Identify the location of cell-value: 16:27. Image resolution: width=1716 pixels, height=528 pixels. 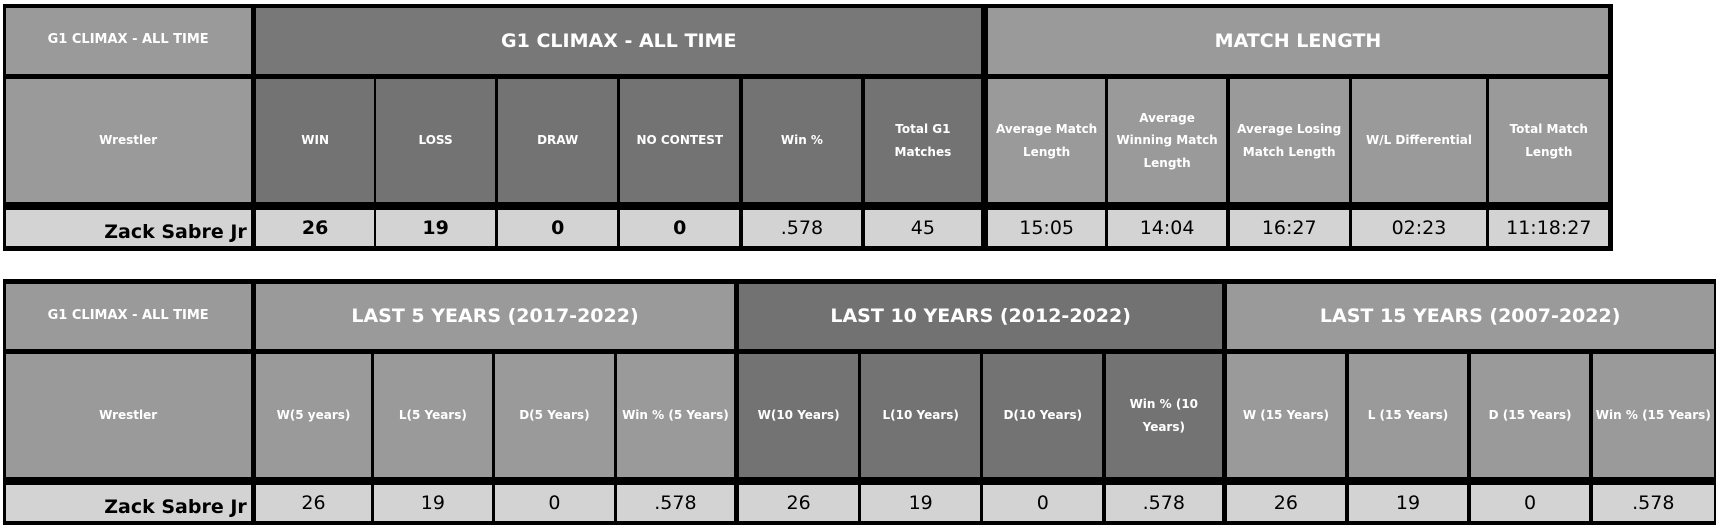
(1289, 228).